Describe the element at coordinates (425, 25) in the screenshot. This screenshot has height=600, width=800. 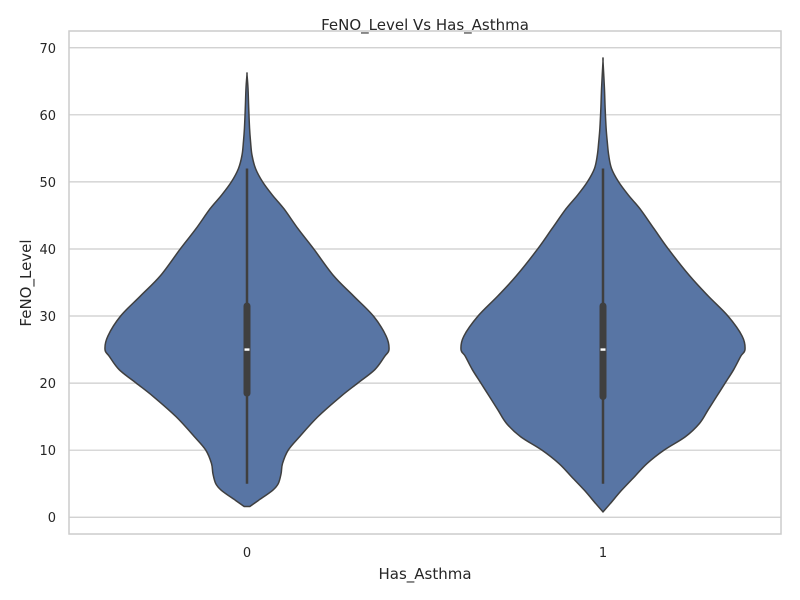
I see `chart-title: FeNO_Level Vs Has_Asthma` at that location.